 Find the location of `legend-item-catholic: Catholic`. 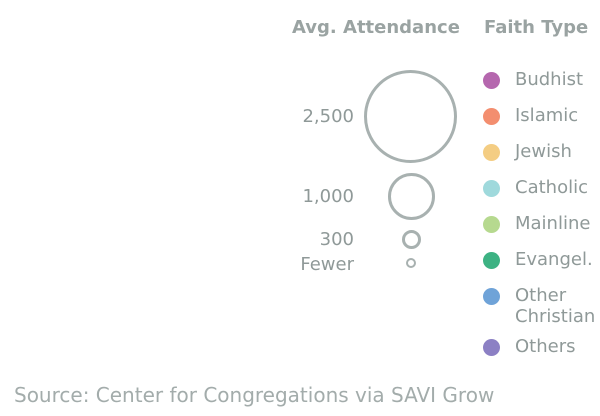

legend-item-catholic: Catholic is located at coordinates (541, 187).